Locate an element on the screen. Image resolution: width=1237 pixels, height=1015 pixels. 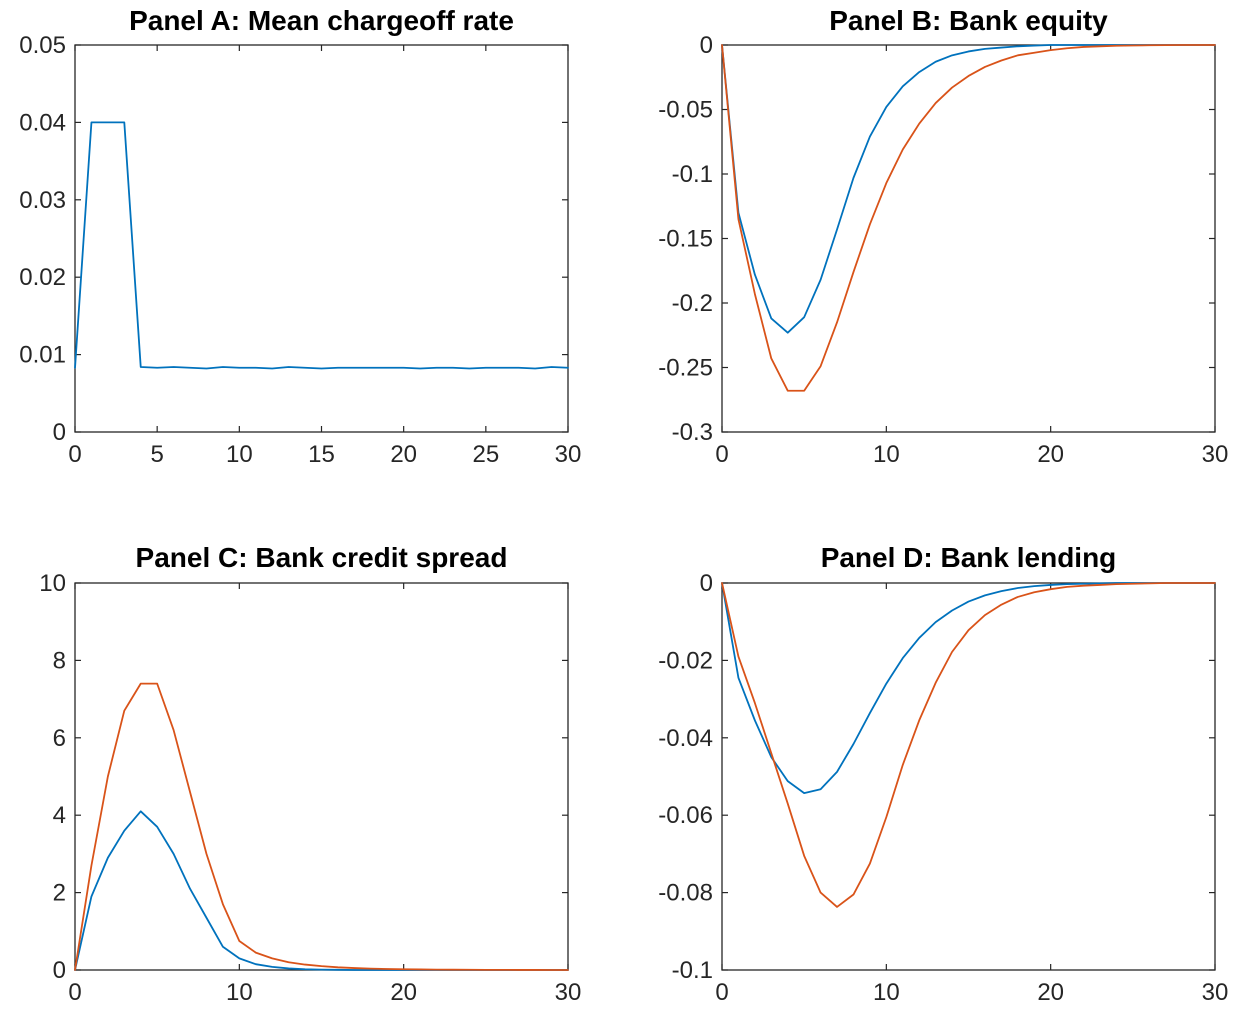
panel-c-title: Panel C: Bank credit spread is located at coordinates (322, 557).